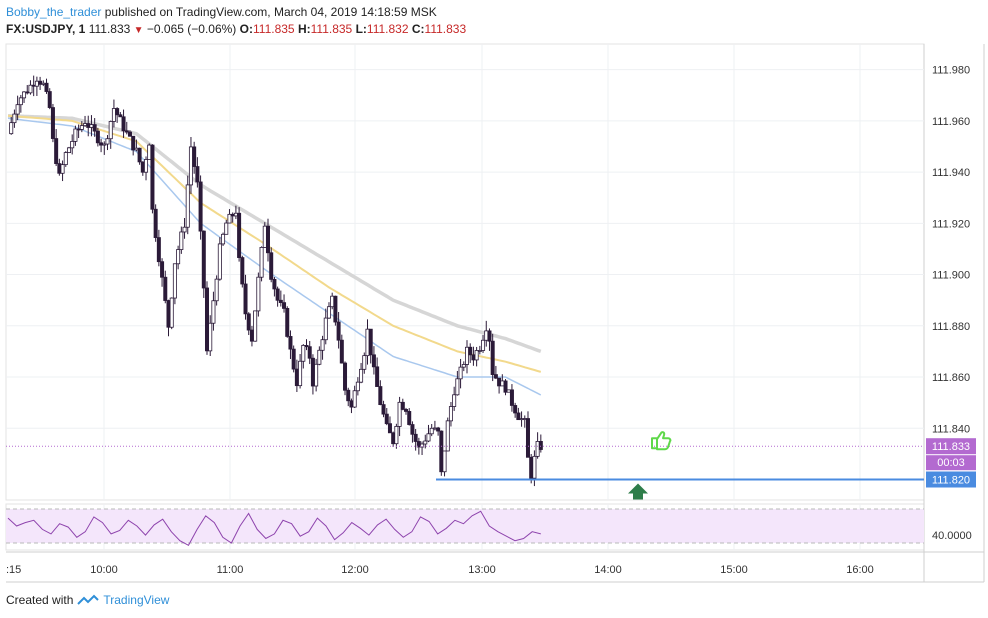 This screenshot has width=988, height=618. What do you see at coordinates (951, 71) in the screenshot?
I see `y-tick-label: 111.980` at bounding box center [951, 71].